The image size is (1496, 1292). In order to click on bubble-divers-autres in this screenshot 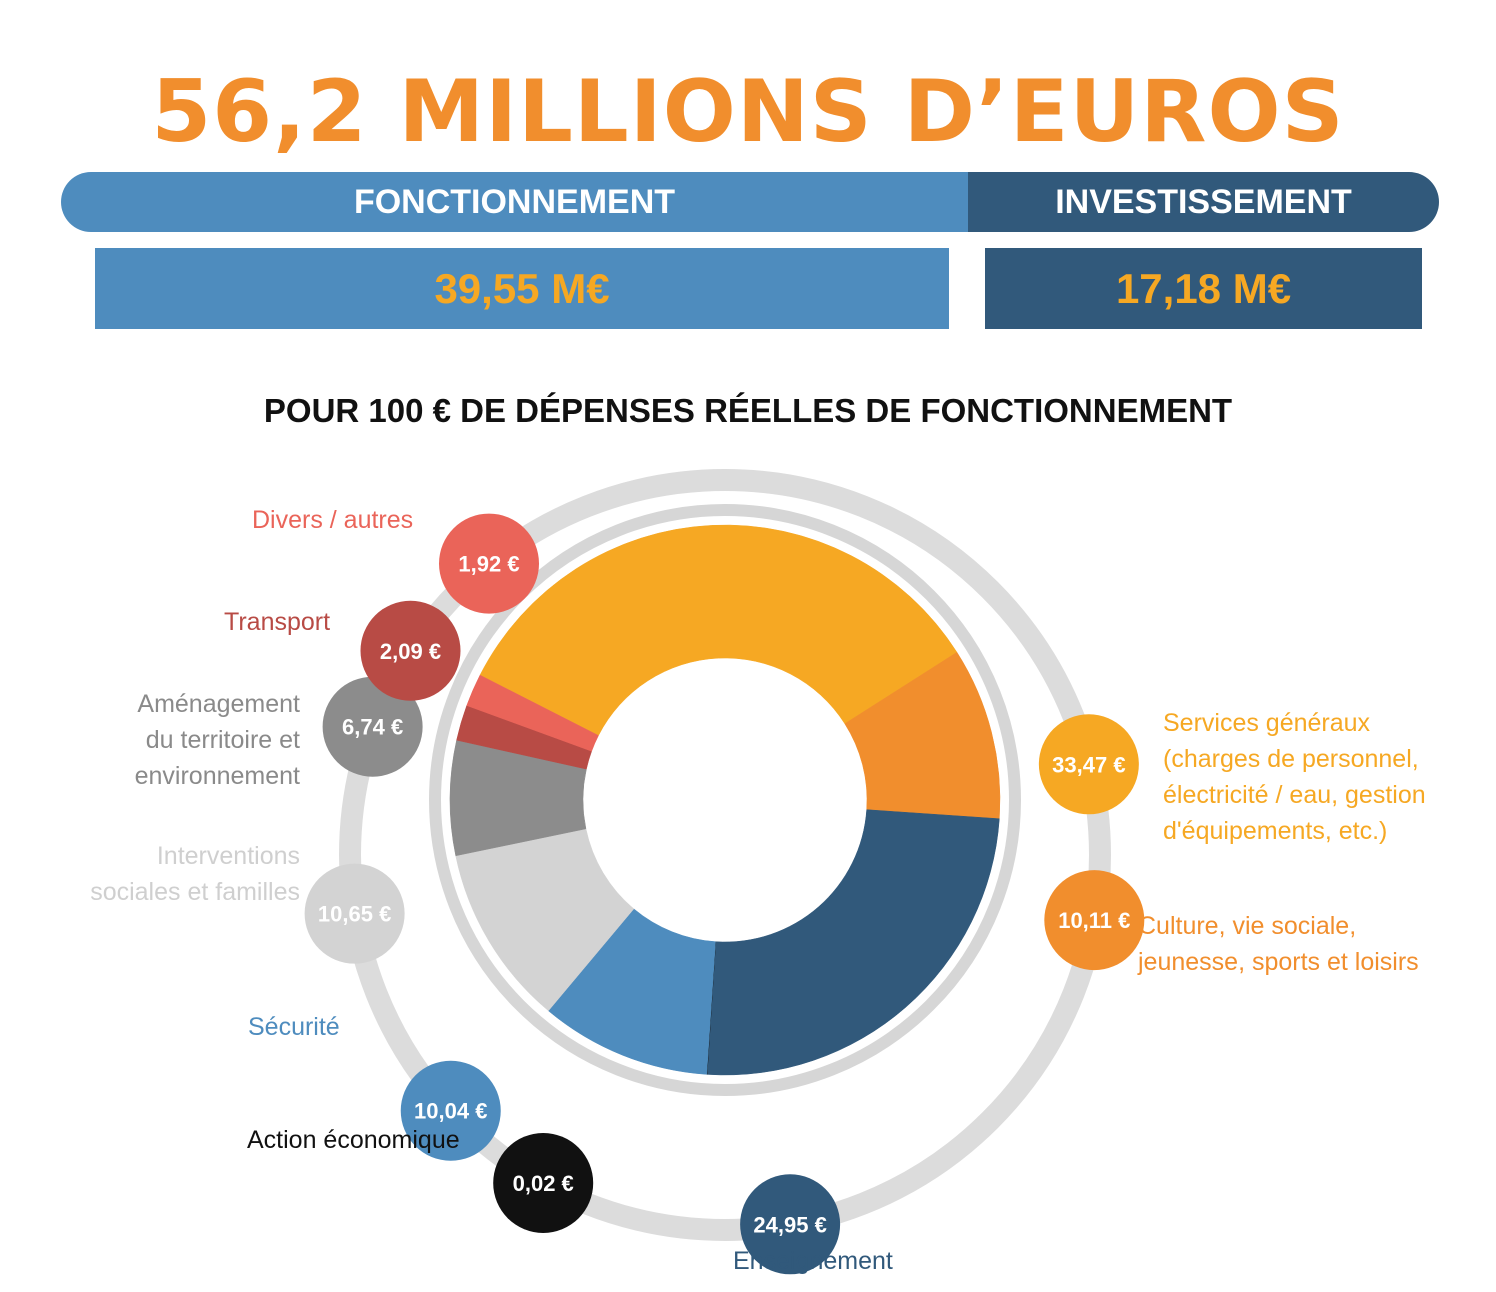, I will do `click(489, 563)`.